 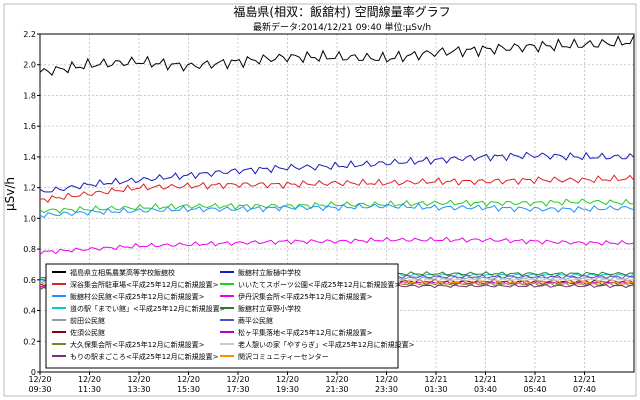 What do you see at coordinates (287, 389) in the screenshot?
I see `x-tick-label-time: 19:30` at bounding box center [287, 389].